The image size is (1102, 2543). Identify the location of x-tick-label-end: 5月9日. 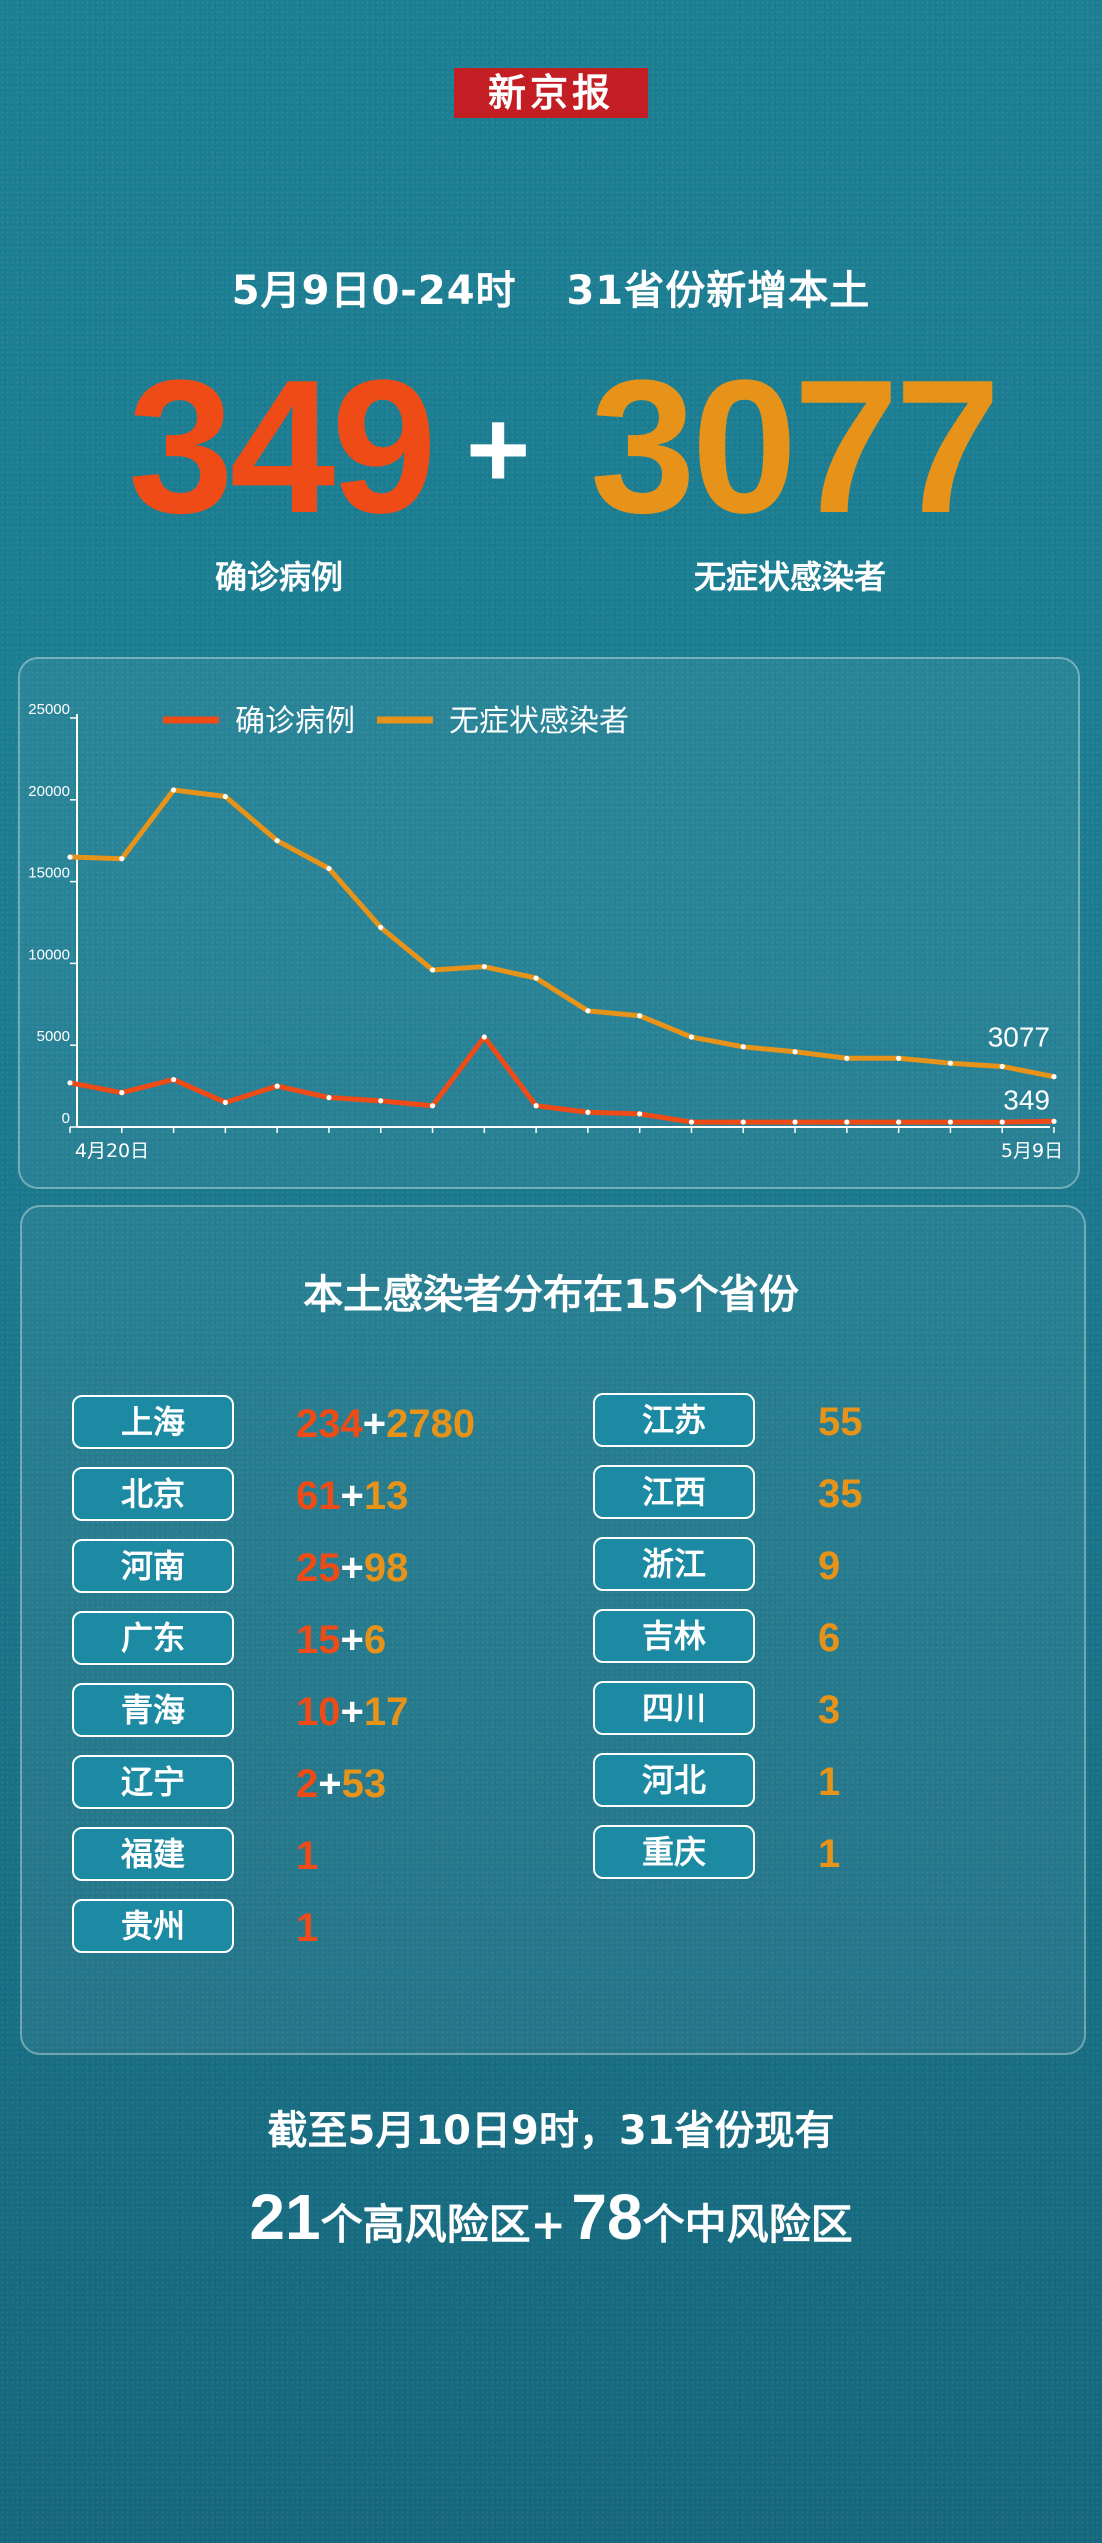
(1032, 1151).